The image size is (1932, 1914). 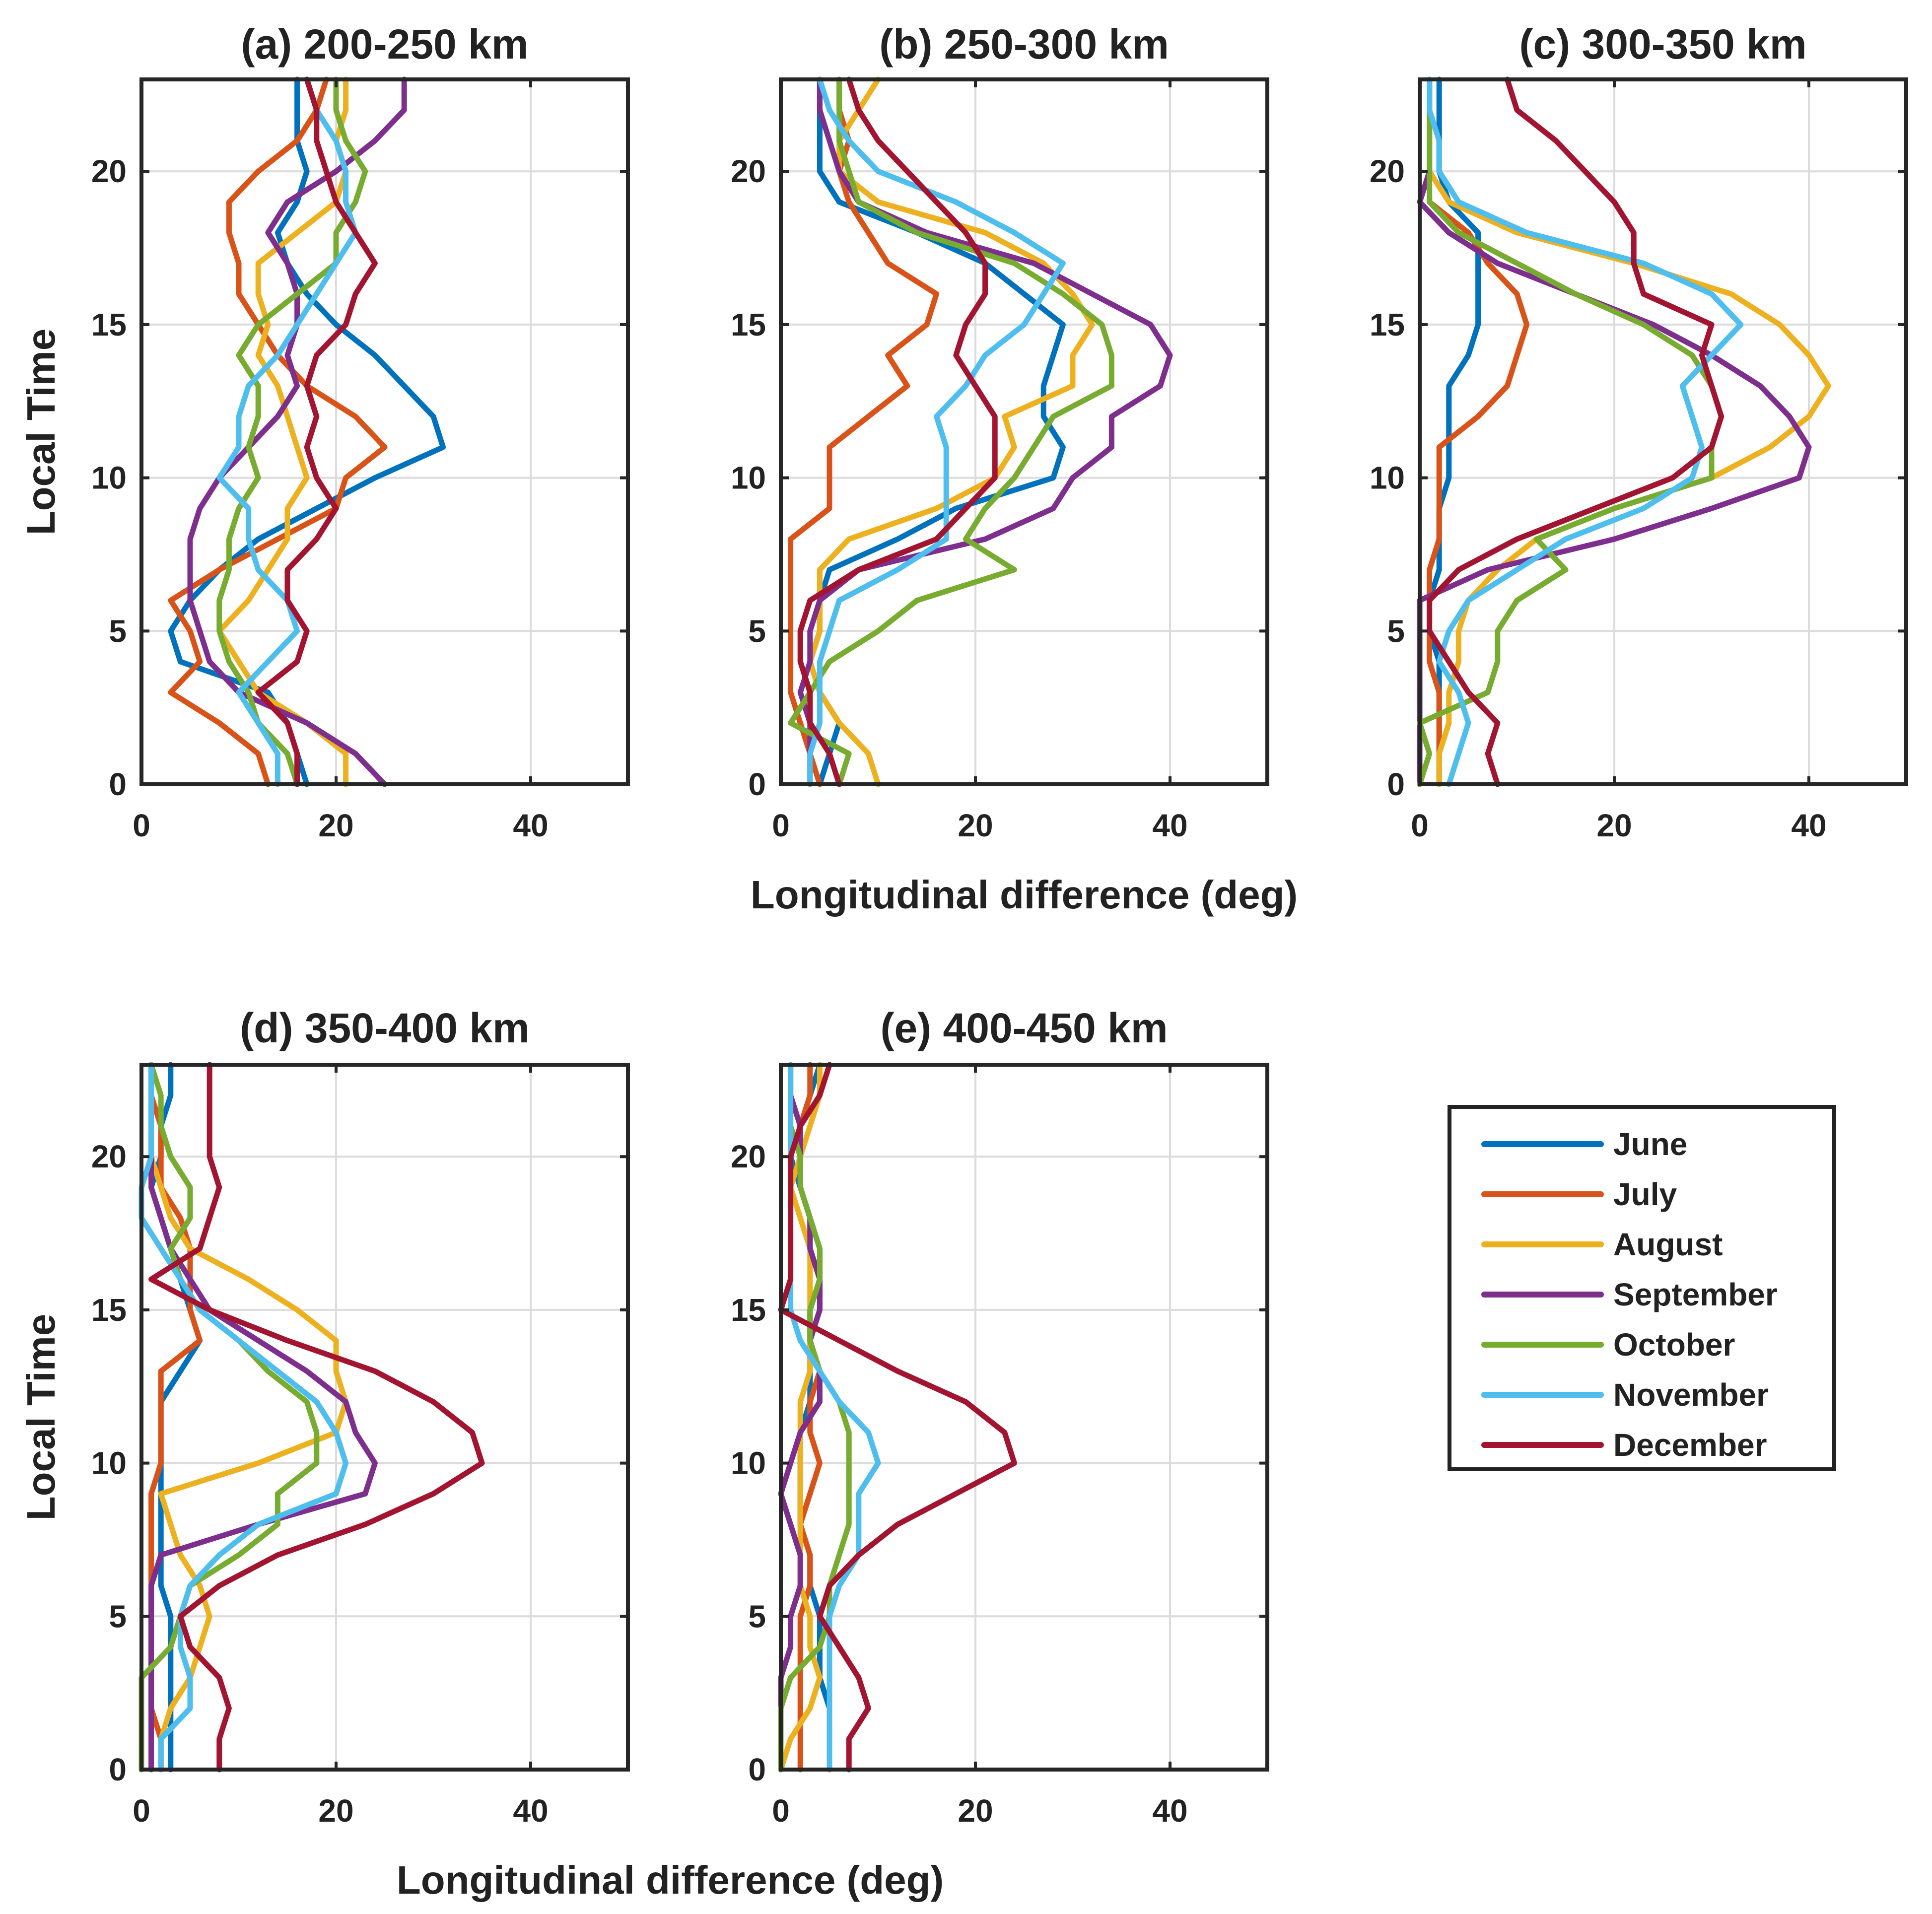 I want to click on panel-b-series-august, so click(x=951, y=431).